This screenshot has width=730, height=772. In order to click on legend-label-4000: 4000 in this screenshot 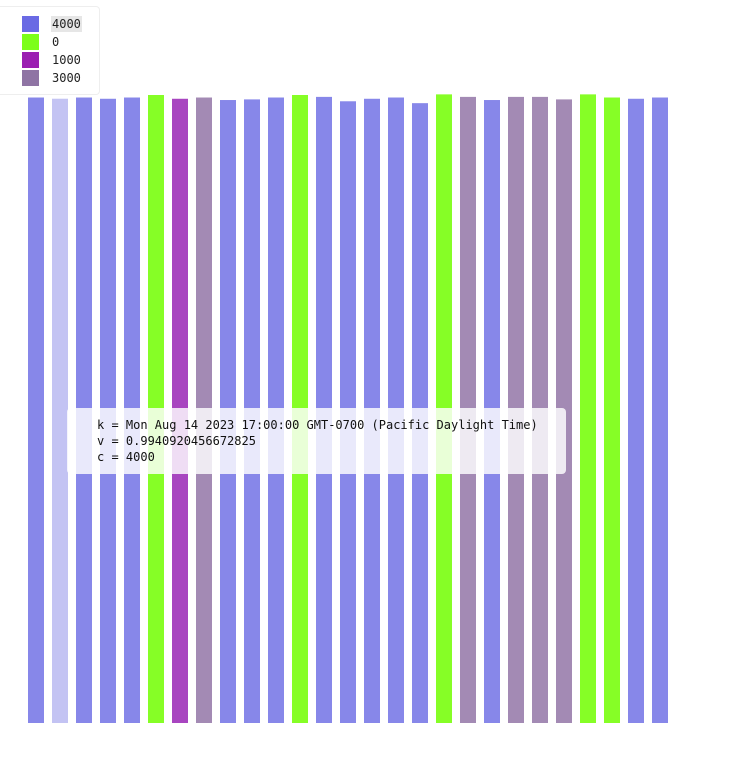, I will do `click(66, 24)`.